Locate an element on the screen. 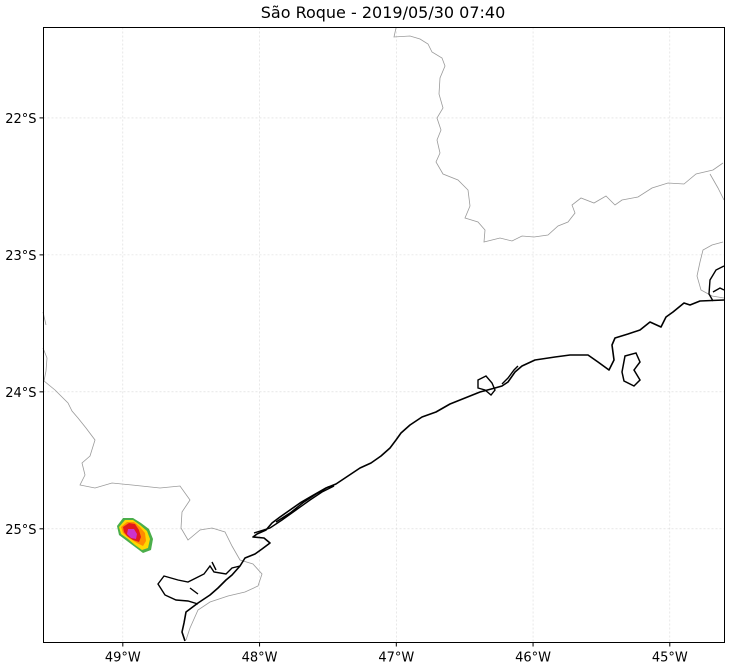  y-tick-label: 25°S is located at coordinates (20, 530).